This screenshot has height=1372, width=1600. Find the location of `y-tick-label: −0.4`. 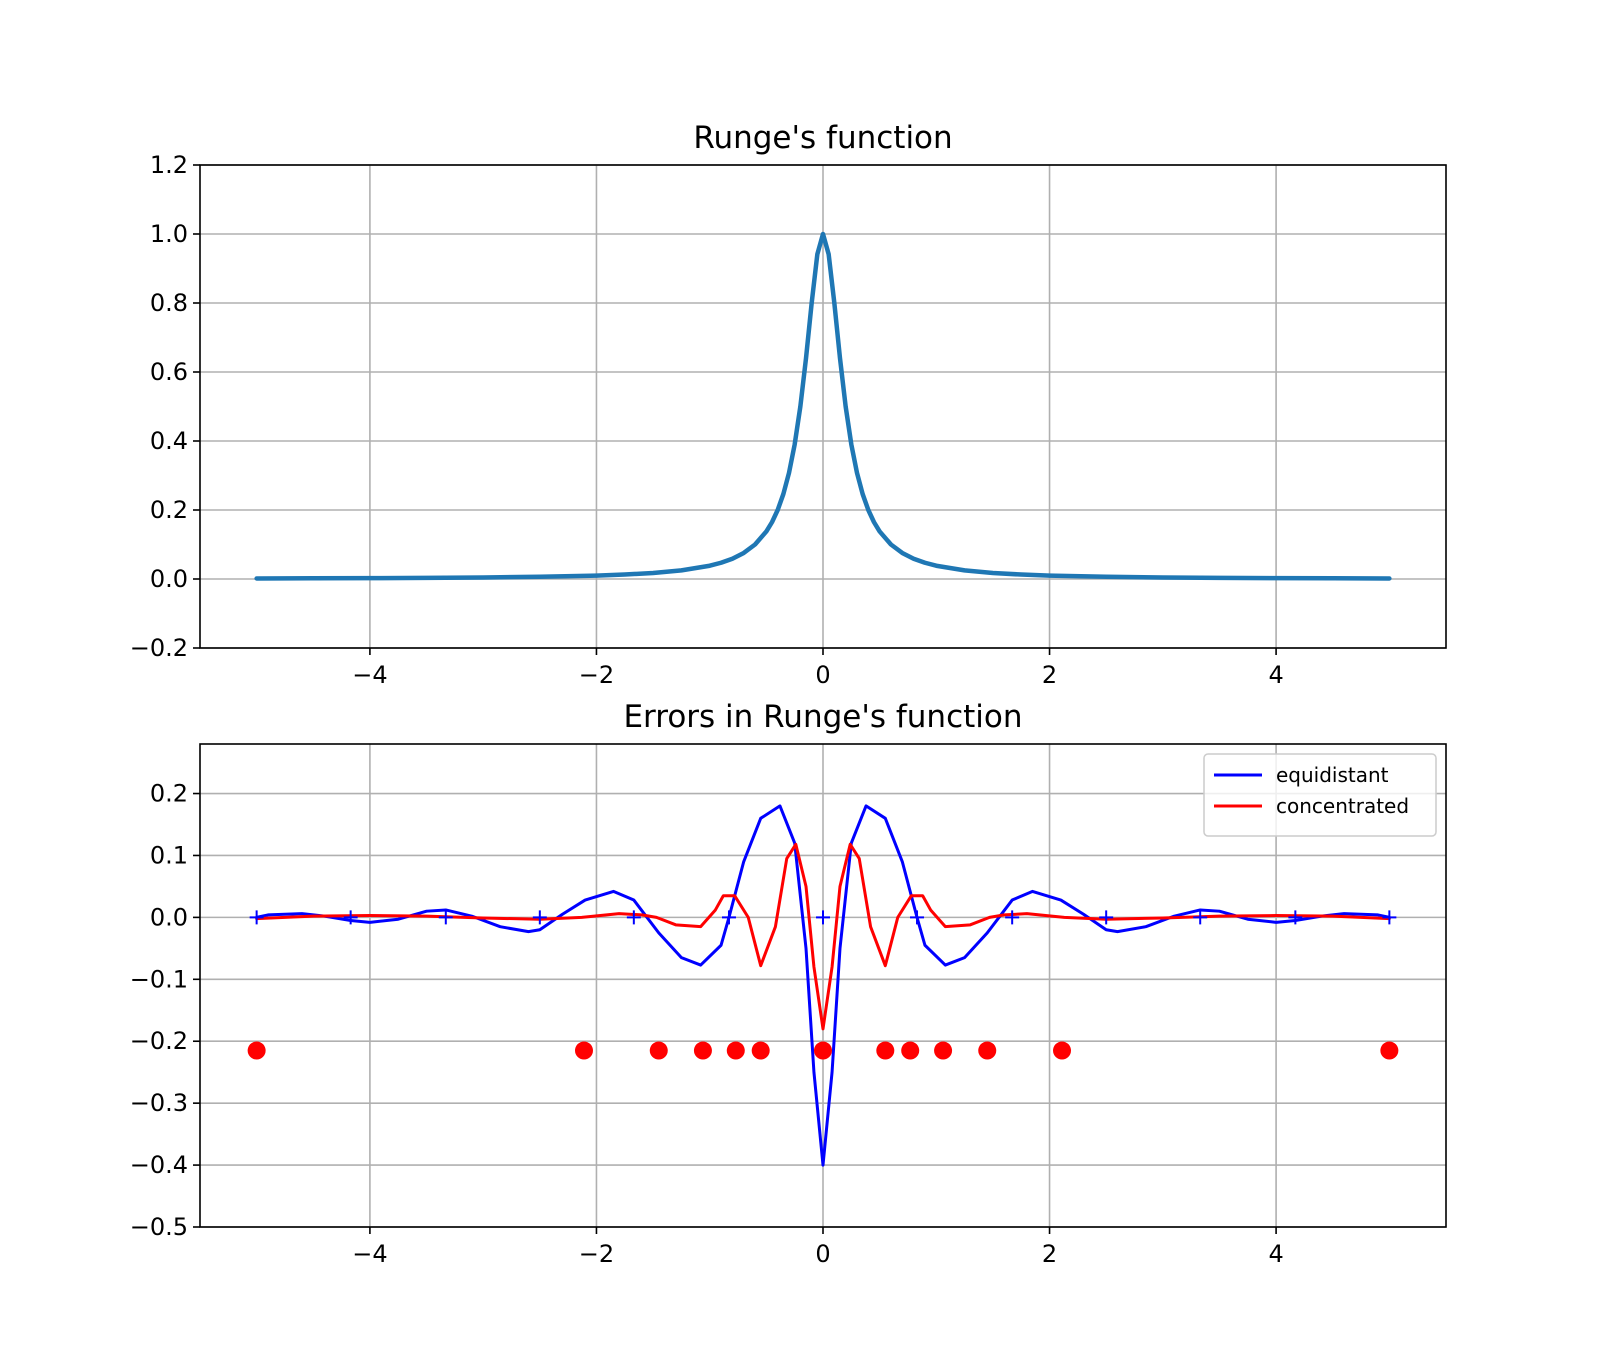

y-tick-label: −0.4 is located at coordinates (159, 1165).